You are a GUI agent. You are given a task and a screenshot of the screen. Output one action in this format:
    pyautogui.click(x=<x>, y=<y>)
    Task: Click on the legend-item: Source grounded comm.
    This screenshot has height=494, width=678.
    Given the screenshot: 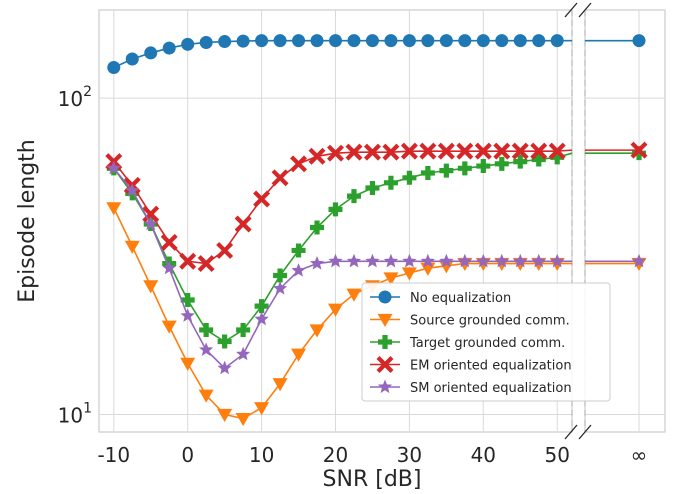 What is the action you would take?
    pyautogui.click(x=470, y=321)
    